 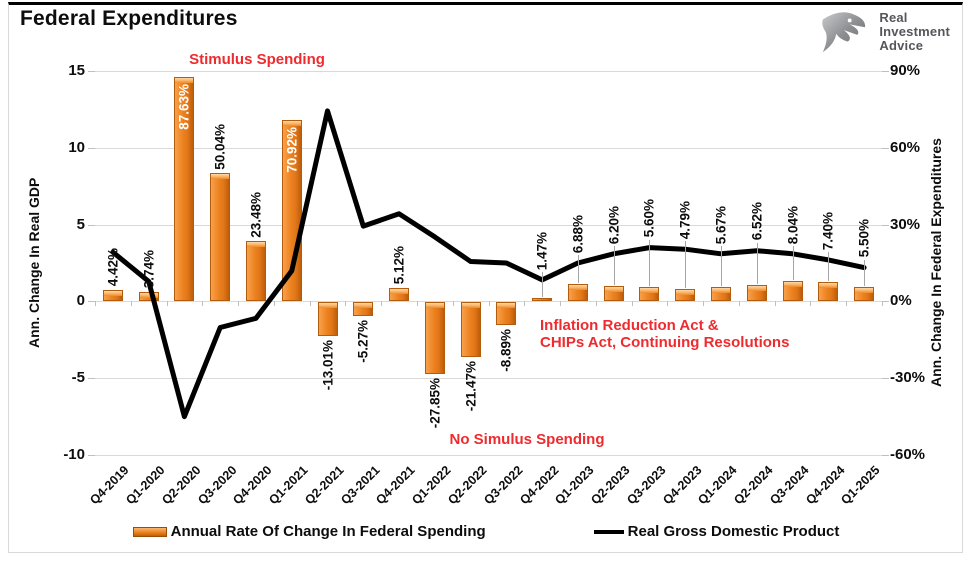 What do you see at coordinates (901, 301) in the screenshot?
I see `right-axis-tick-label: 0%` at bounding box center [901, 301].